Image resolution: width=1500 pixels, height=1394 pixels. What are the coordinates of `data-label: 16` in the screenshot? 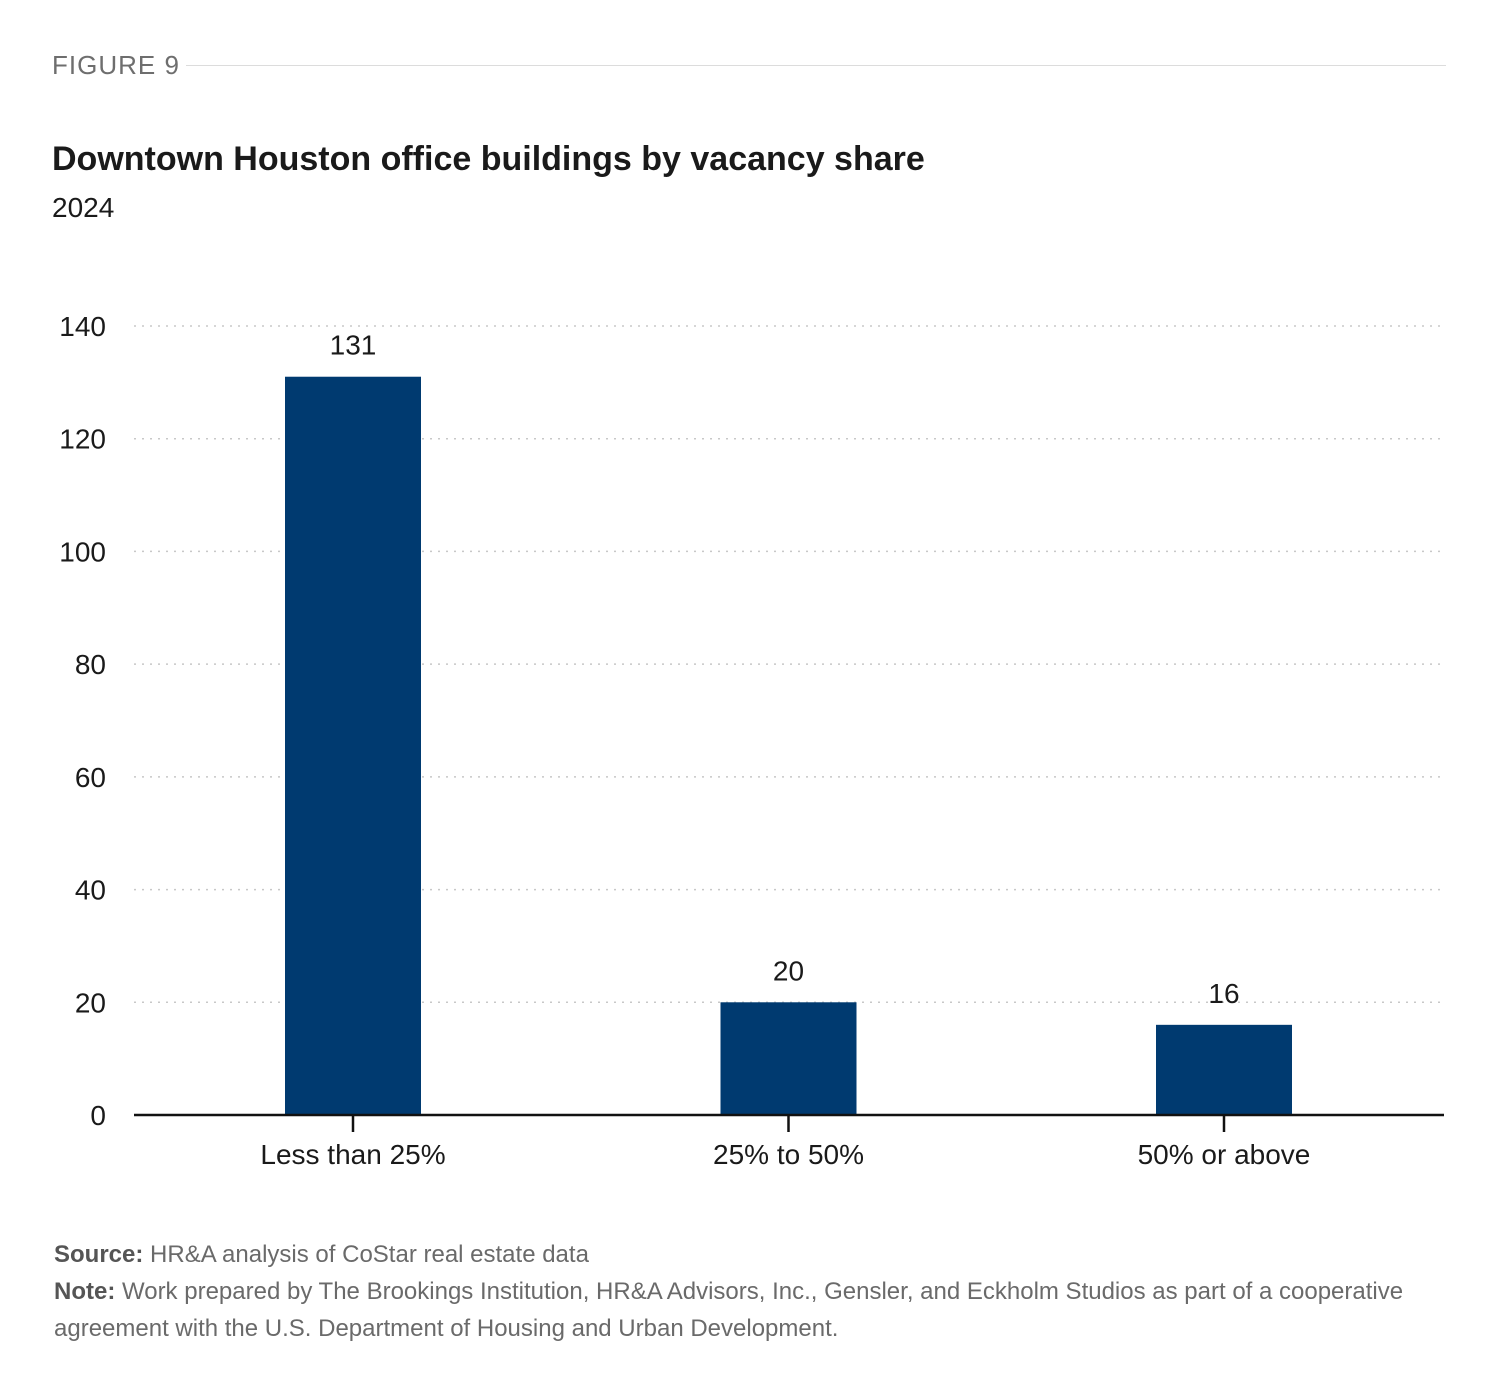 It's located at (1223, 993).